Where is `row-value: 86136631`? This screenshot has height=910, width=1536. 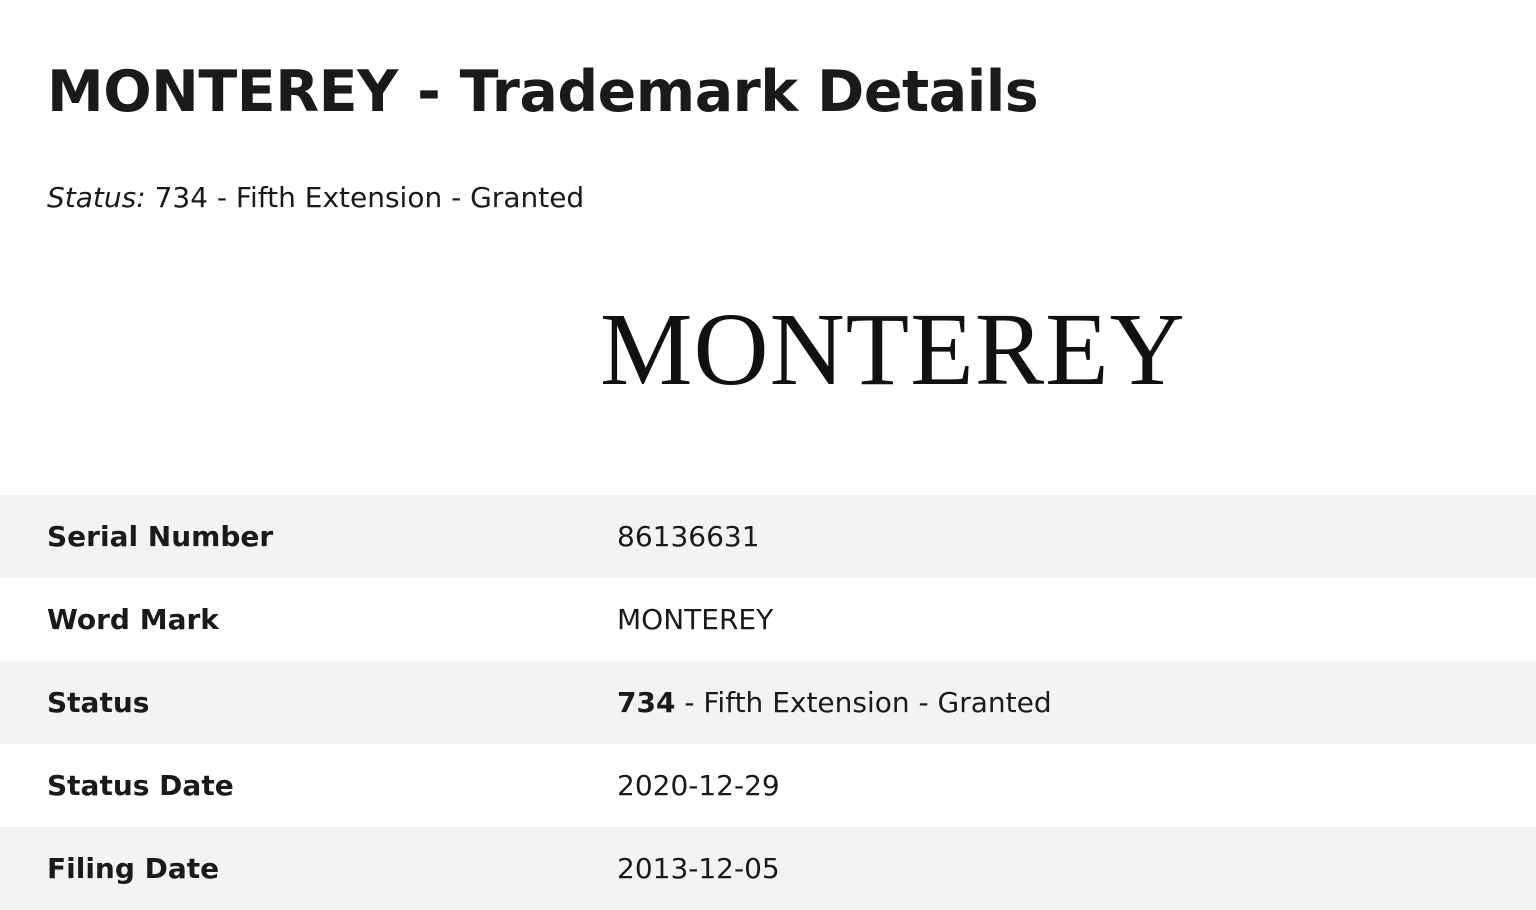
row-value: 86136631 is located at coordinates (688, 536).